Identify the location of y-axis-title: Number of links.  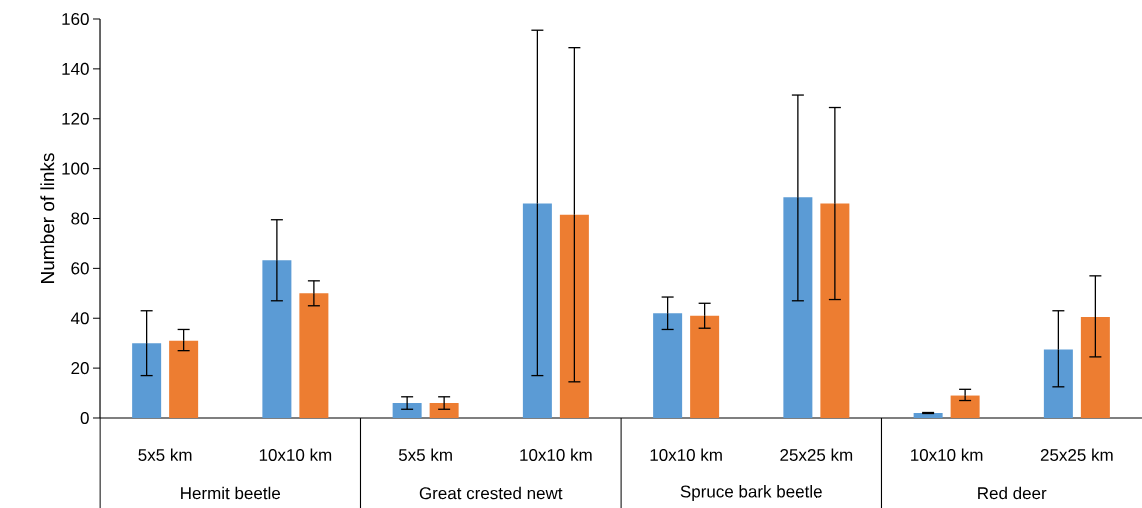
(47, 218).